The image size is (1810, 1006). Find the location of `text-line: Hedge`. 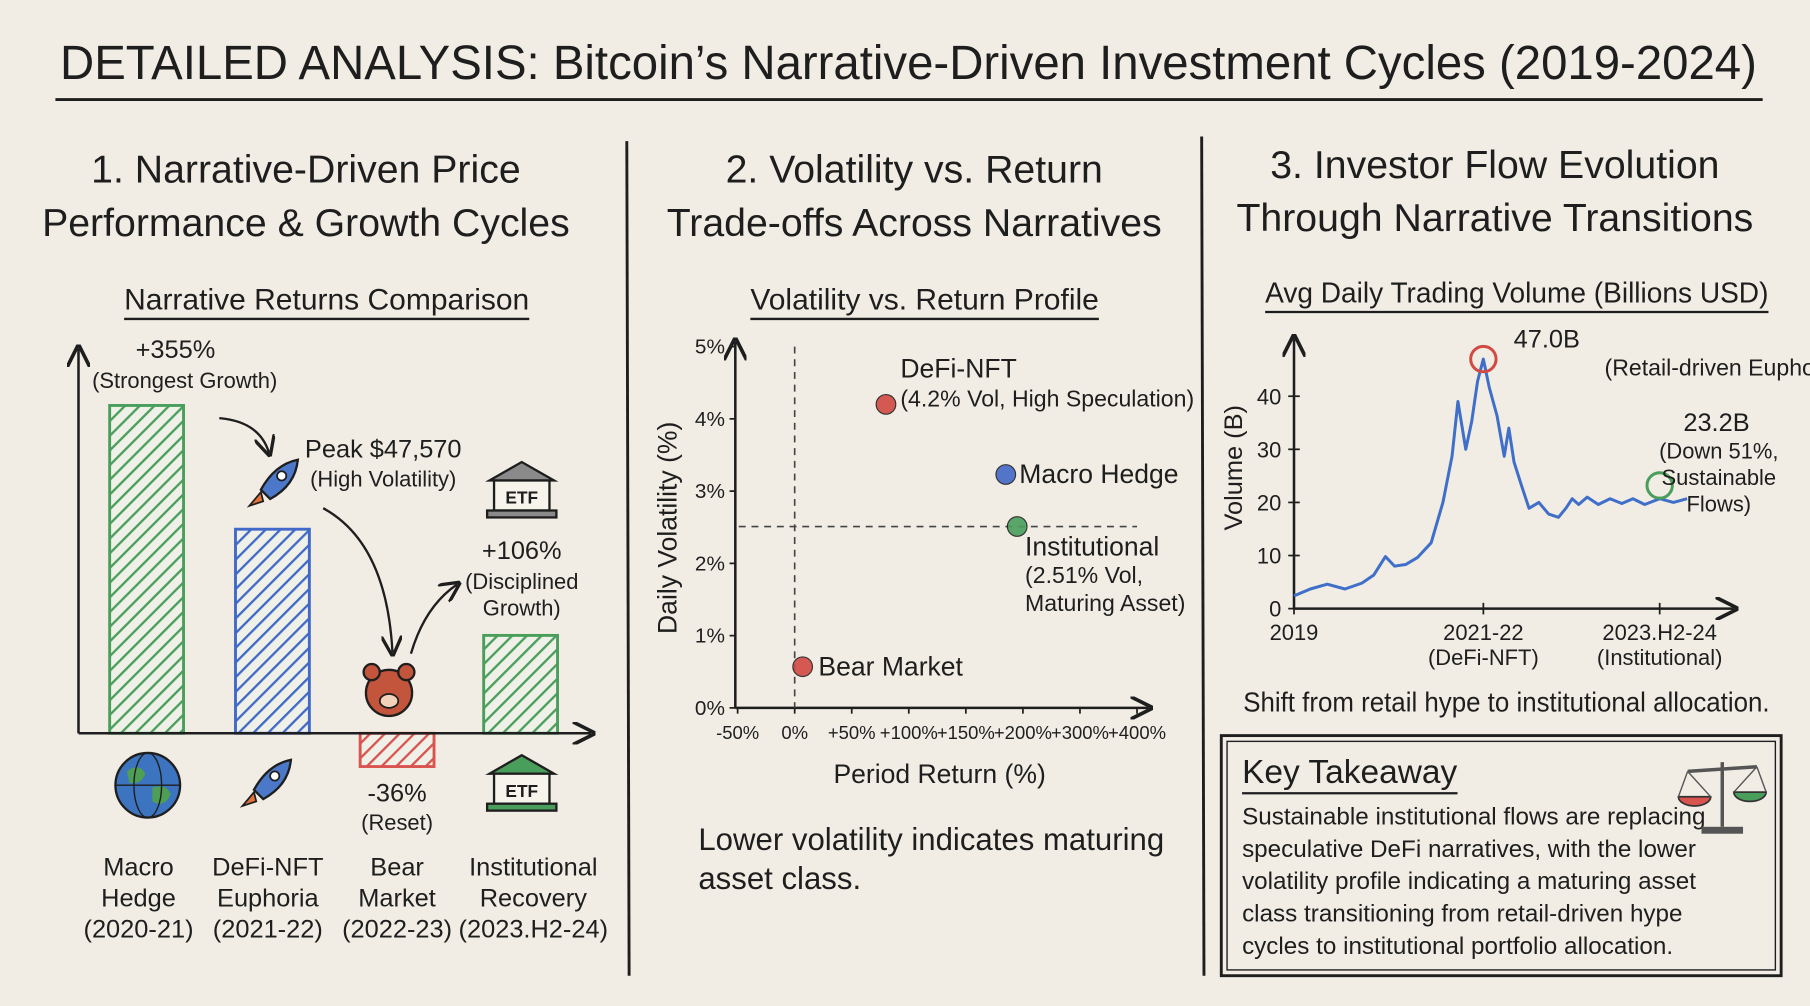

text-line: Hedge is located at coordinates (138, 898).